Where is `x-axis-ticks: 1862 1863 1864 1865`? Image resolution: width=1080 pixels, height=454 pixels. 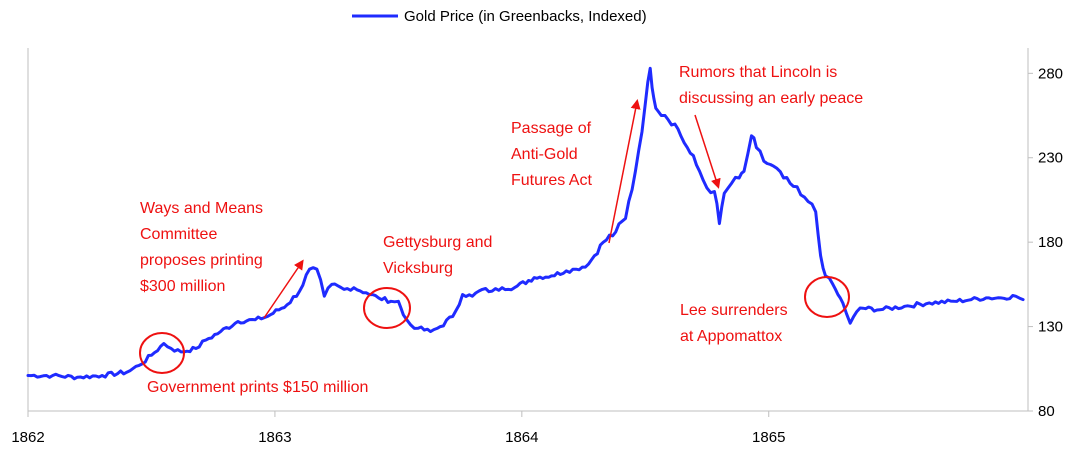
x-axis-ticks: 1862 1863 1864 1865 is located at coordinates (398, 428).